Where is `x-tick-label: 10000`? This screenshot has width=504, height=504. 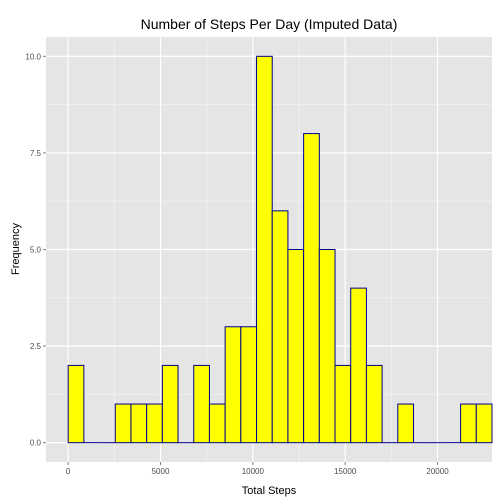
x-tick-label: 10000 is located at coordinates (253, 471).